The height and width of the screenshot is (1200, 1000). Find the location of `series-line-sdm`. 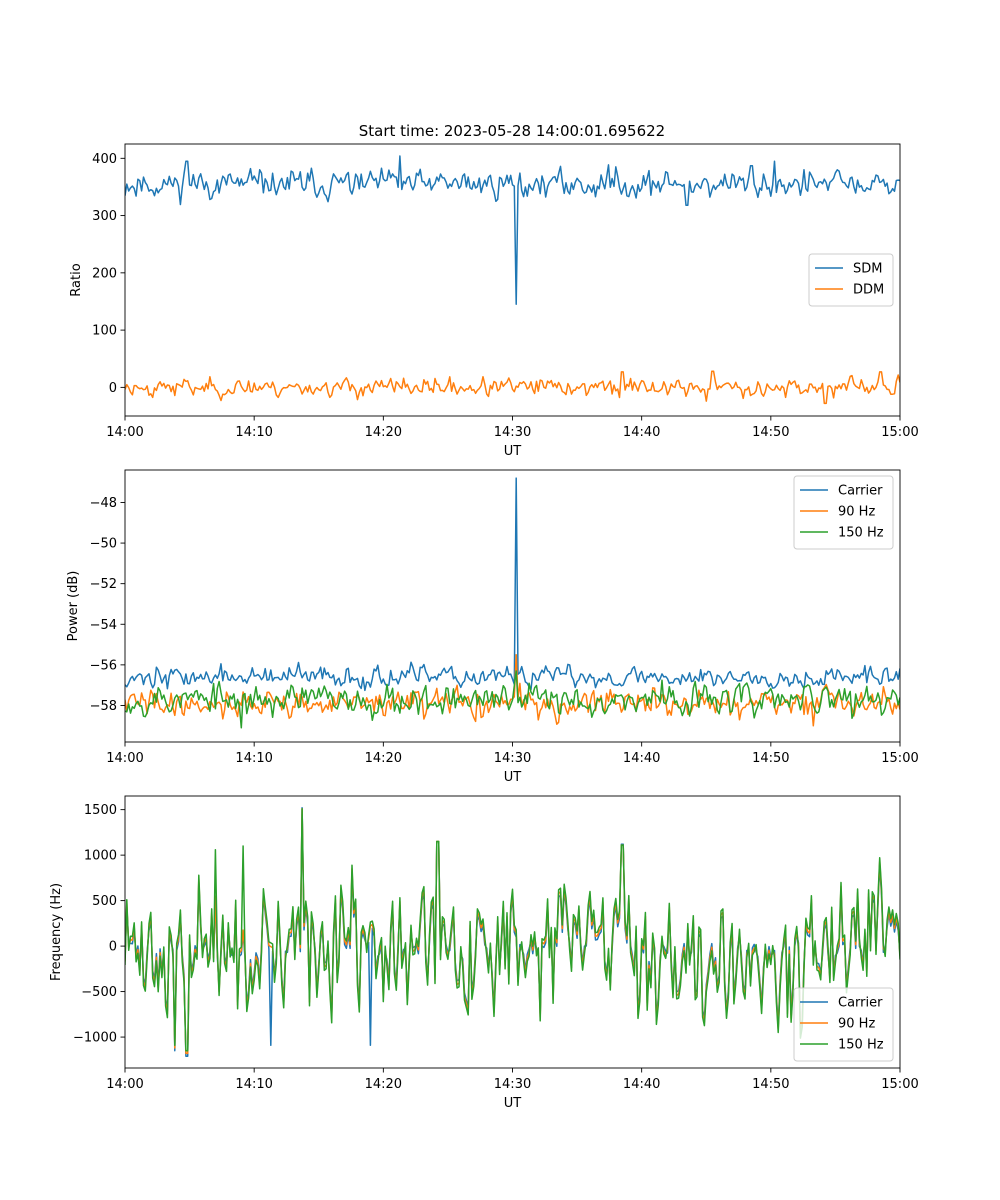

series-line-sdm is located at coordinates (512, 230).